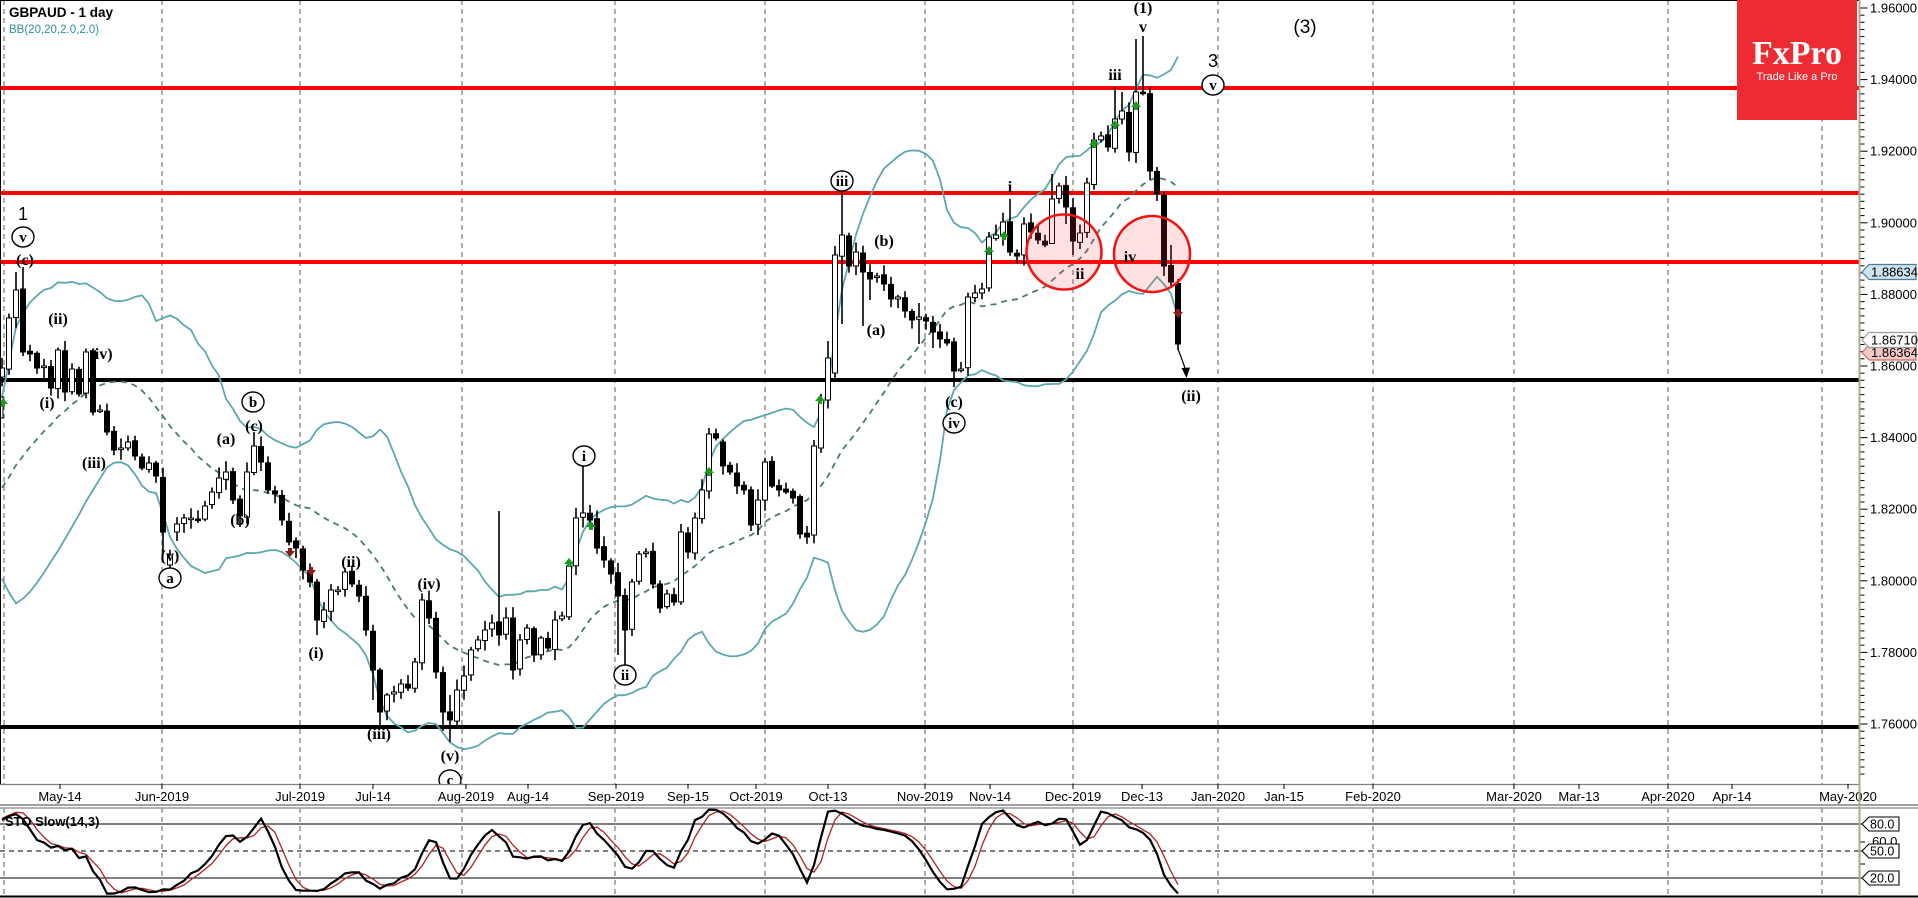 The width and height of the screenshot is (1918, 898). What do you see at coordinates (1882, 879) in the screenshot?
I see `svg-text: 20.0` at bounding box center [1882, 879].